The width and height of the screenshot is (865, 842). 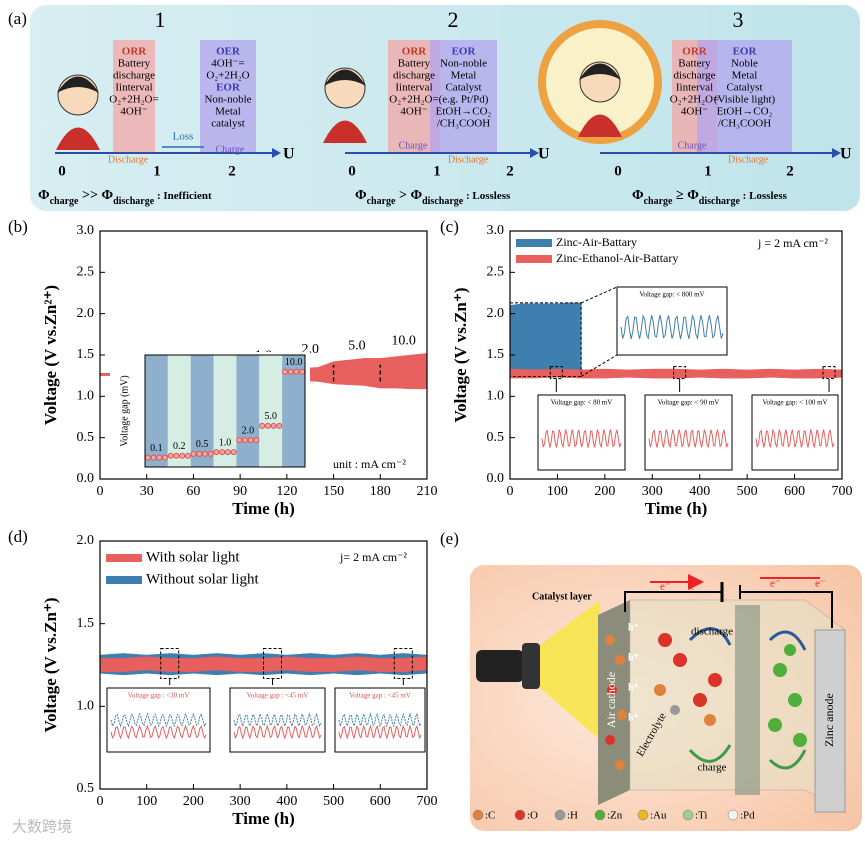 What do you see at coordinates (710, 636) in the screenshot?
I see `discharge-arrow` at bounding box center [710, 636].